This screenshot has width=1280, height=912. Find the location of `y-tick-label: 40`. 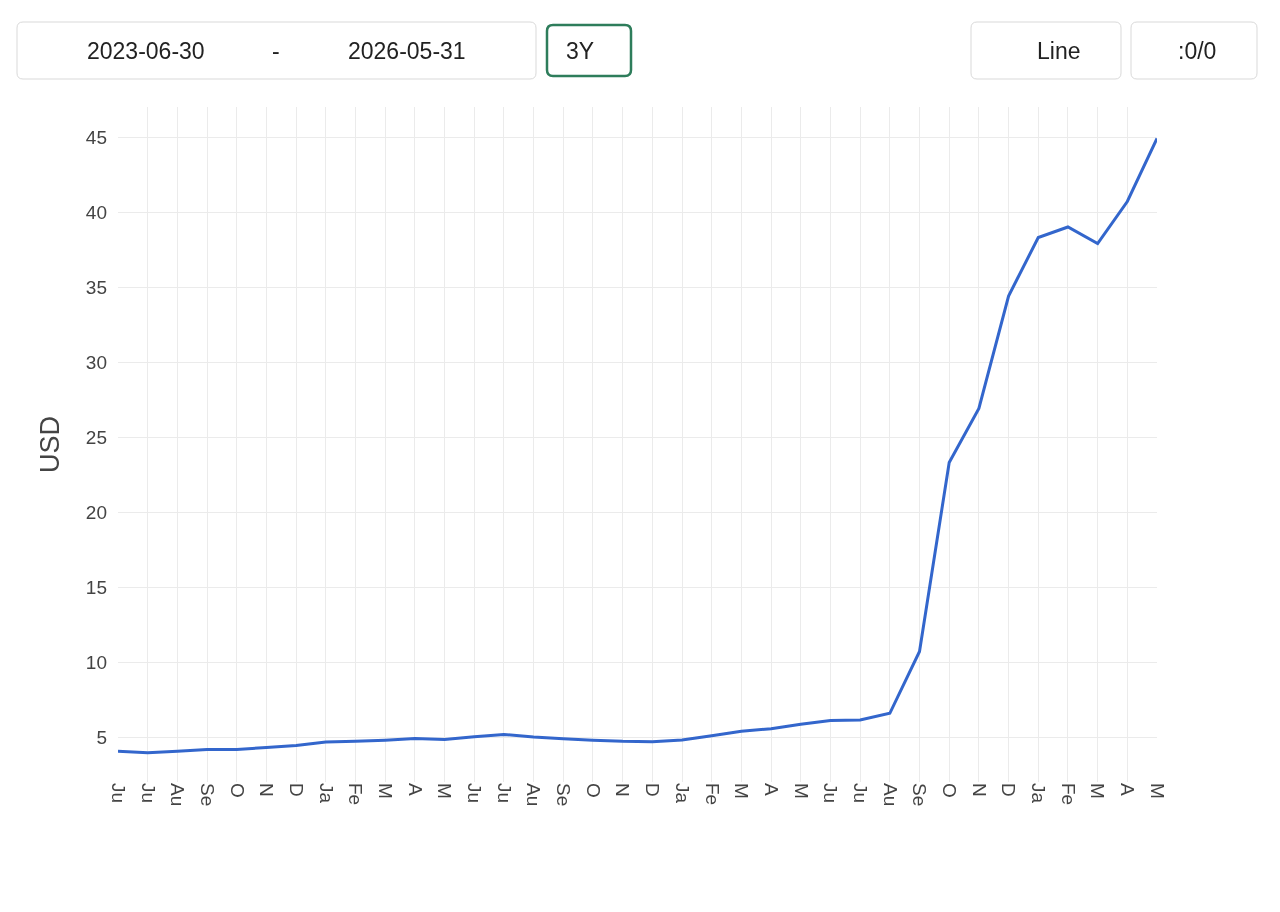

y-tick-label: 40 is located at coordinates (96, 212).